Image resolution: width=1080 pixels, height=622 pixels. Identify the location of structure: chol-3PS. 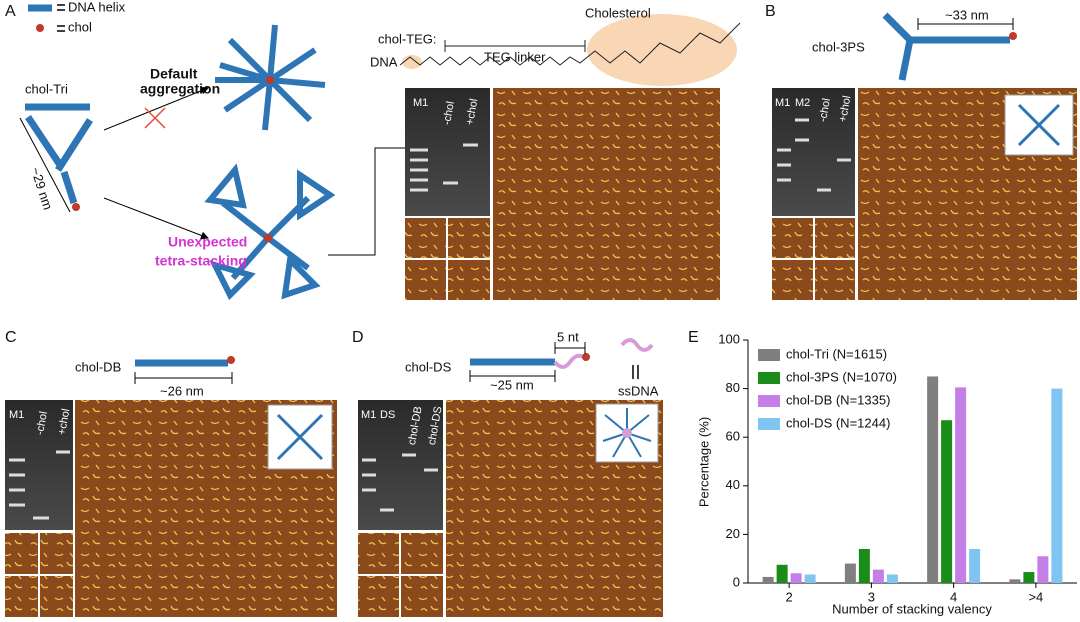
(838, 46).